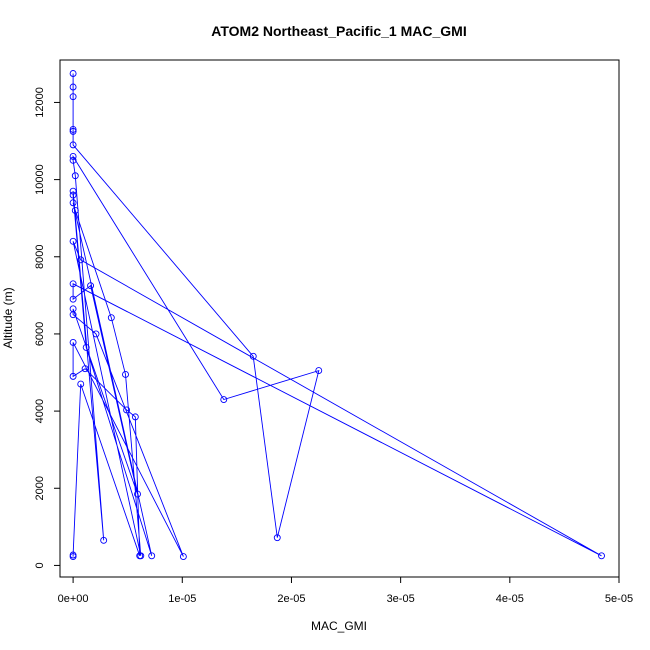 The image size is (650, 650). What do you see at coordinates (40, 565) in the screenshot?
I see `y-tick-label: 0` at bounding box center [40, 565].